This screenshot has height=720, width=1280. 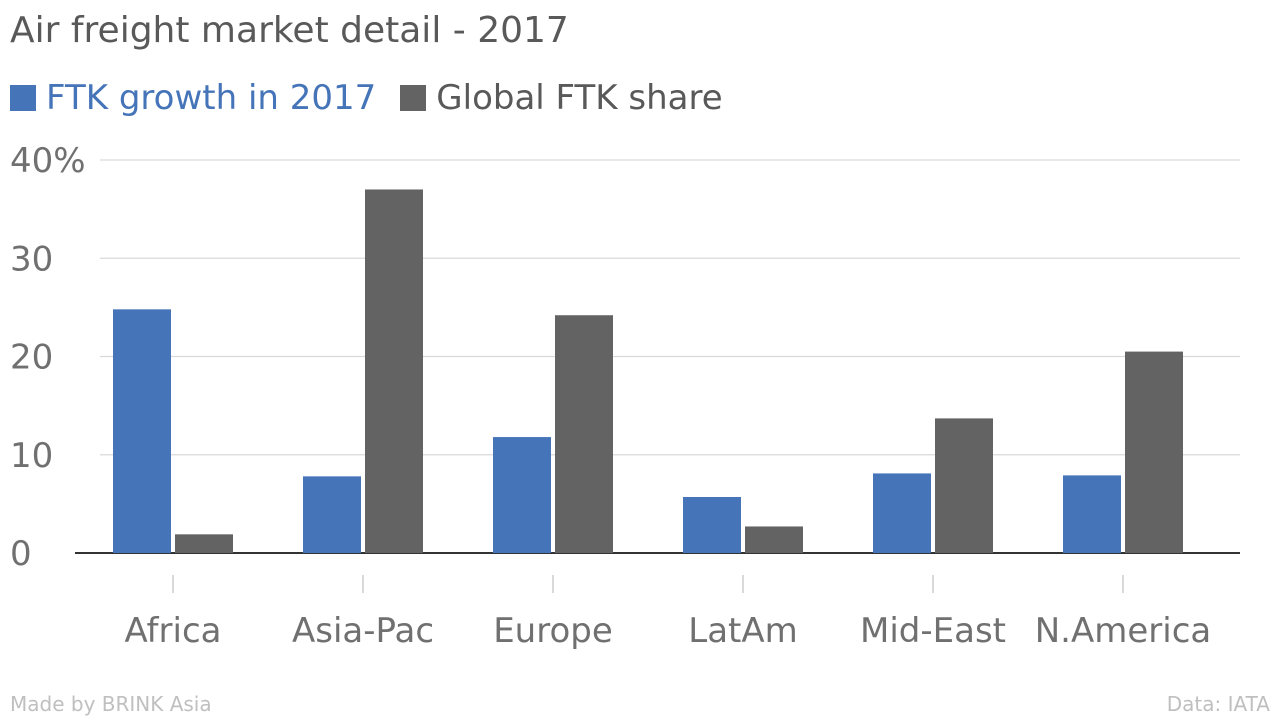 What do you see at coordinates (31, 358) in the screenshot?
I see `y-tick-label: 20` at bounding box center [31, 358].